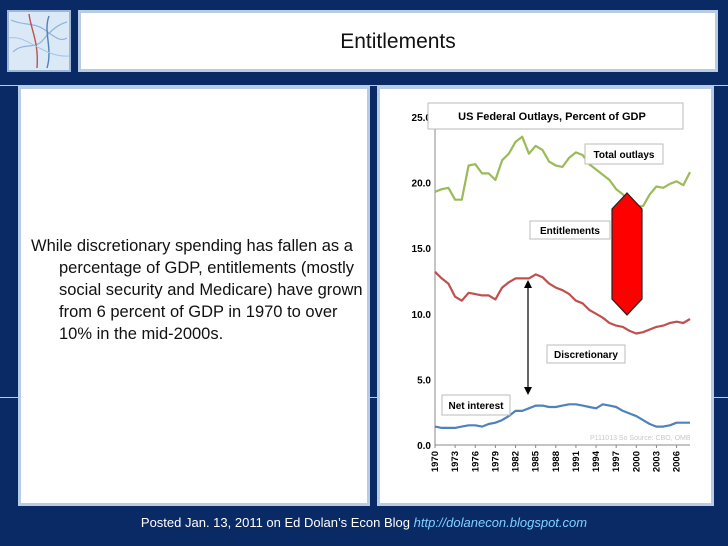 The image size is (728, 546). Describe the element at coordinates (422, 184) in the screenshot. I see `y-tick-label: 20.0` at that location.